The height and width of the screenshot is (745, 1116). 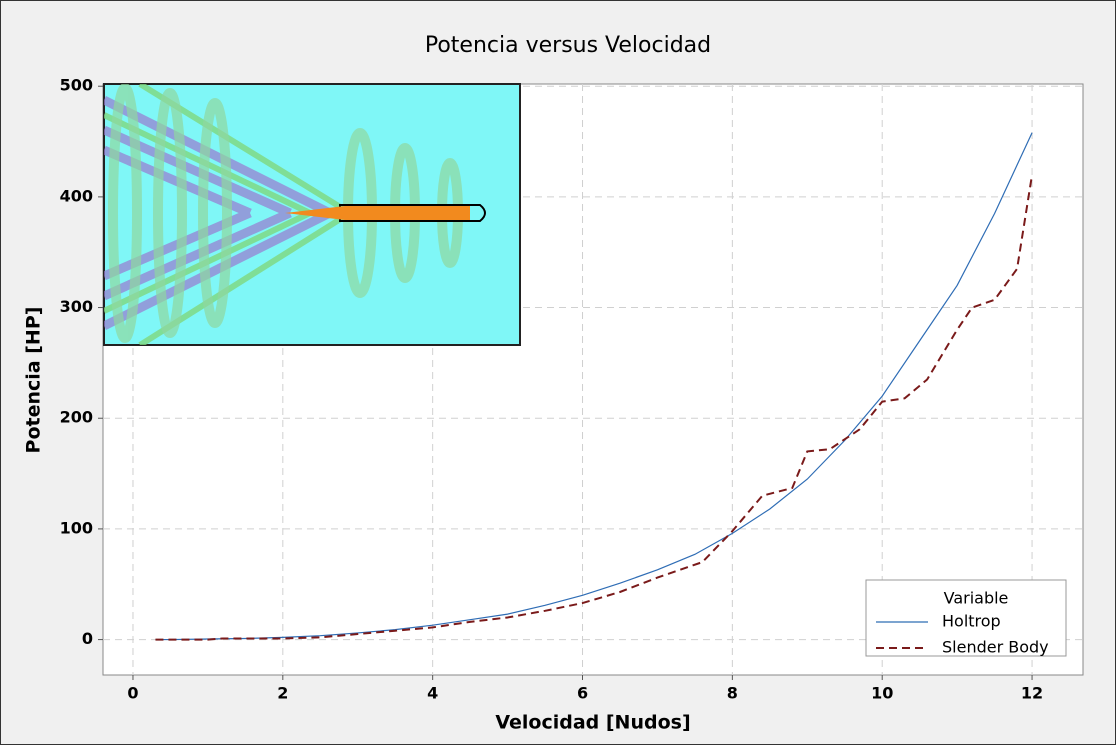 What do you see at coordinates (377, 213) in the screenshot?
I see `hull-pressure` at bounding box center [377, 213].